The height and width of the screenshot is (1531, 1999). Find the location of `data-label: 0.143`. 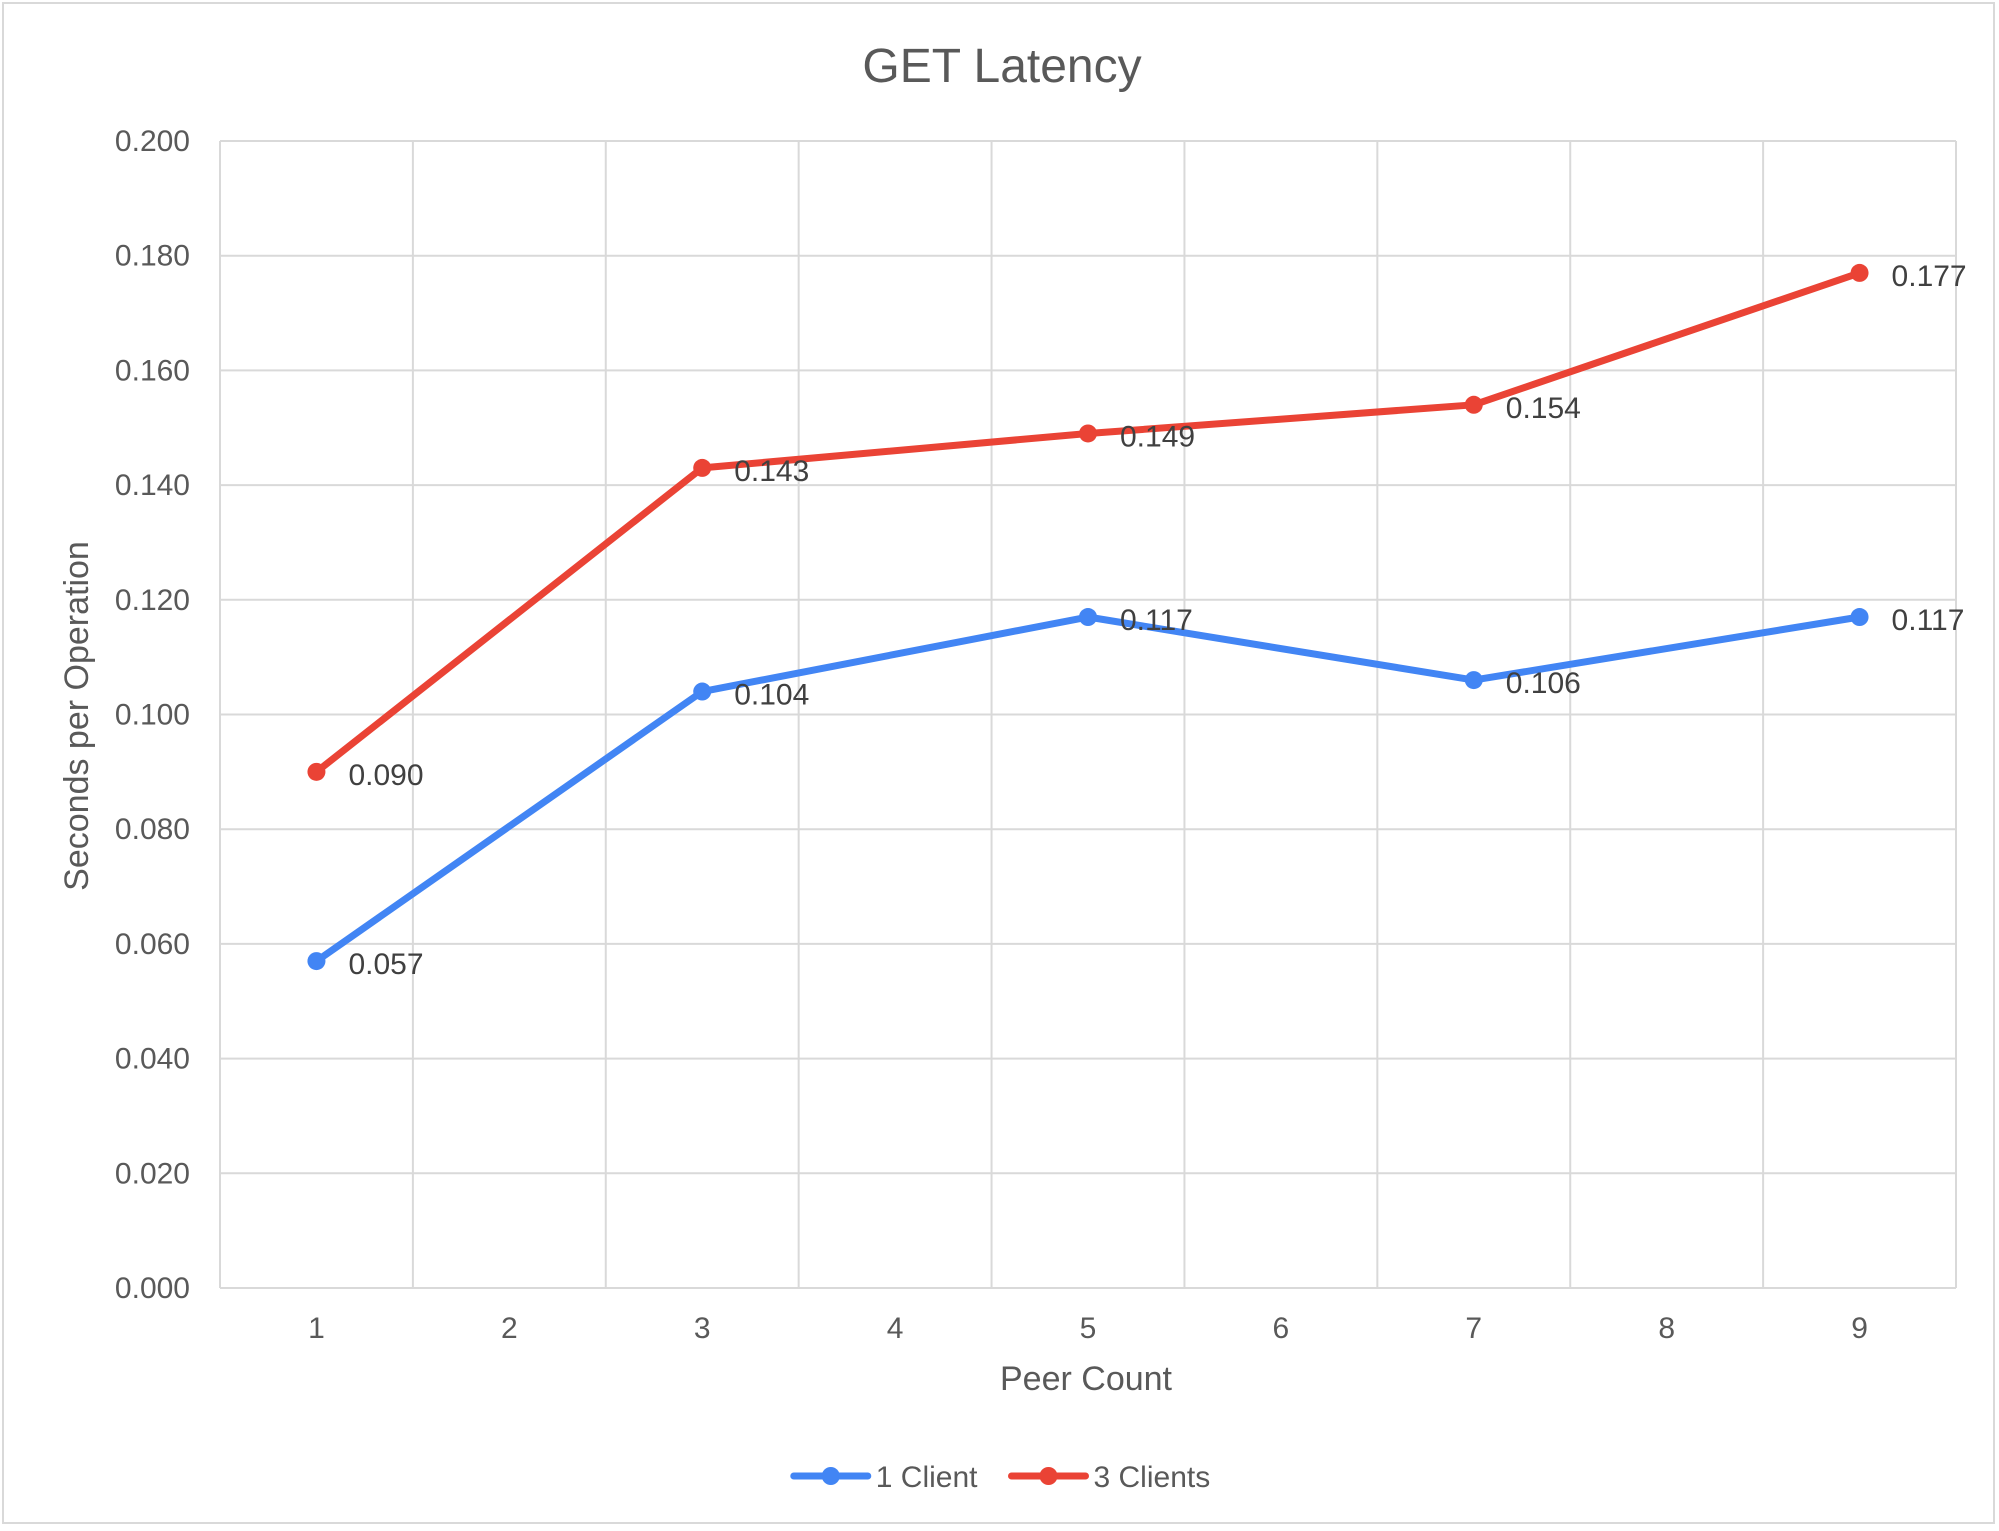

data-label: 0.143 is located at coordinates (771, 471).